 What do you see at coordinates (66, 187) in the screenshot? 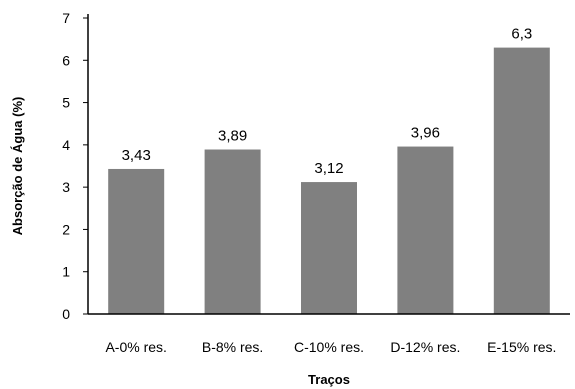
I see `y-tick-label: 3` at bounding box center [66, 187].